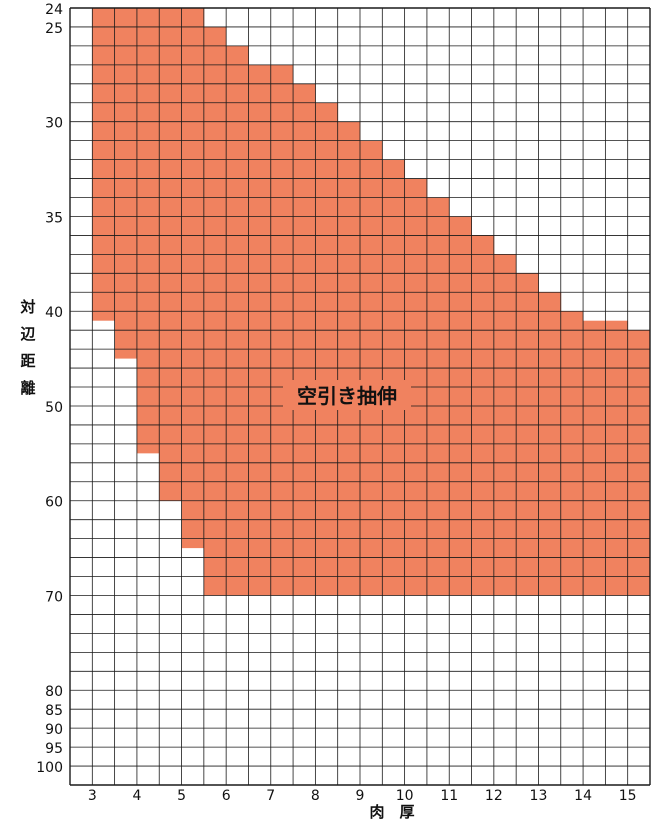  I want to click on y-tick-label: 24, so click(54, 10).